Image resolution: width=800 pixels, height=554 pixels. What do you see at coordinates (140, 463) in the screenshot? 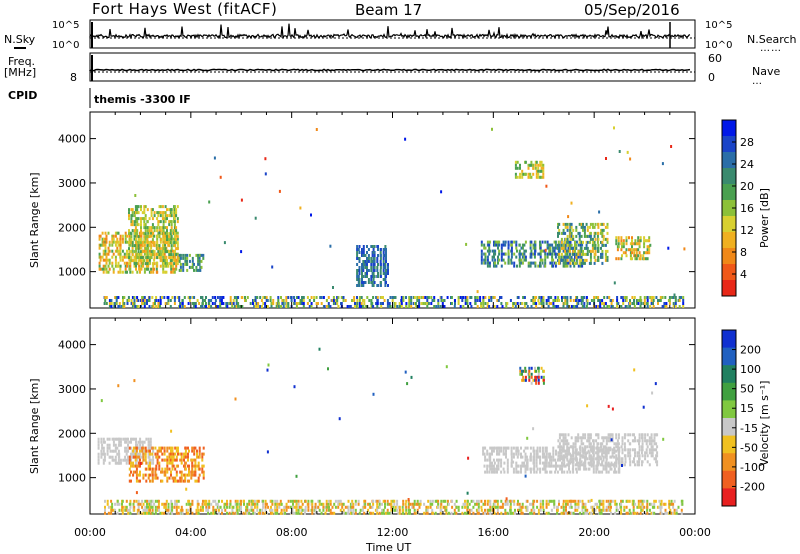
I see `scatter-cell` at bounding box center [140, 463].